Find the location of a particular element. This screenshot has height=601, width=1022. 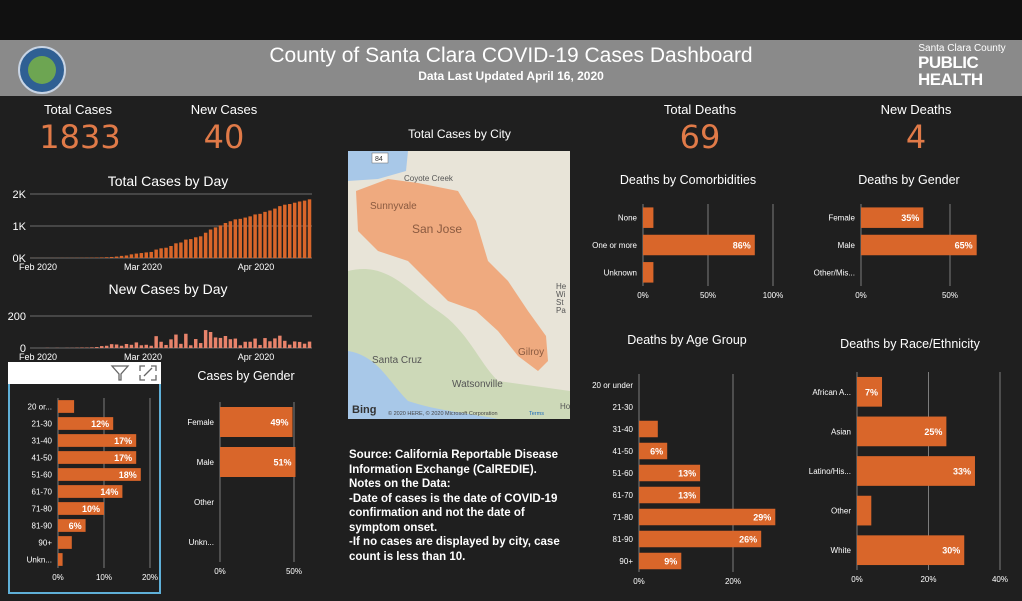

category-label: 81-90 is located at coordinates (623, 539).